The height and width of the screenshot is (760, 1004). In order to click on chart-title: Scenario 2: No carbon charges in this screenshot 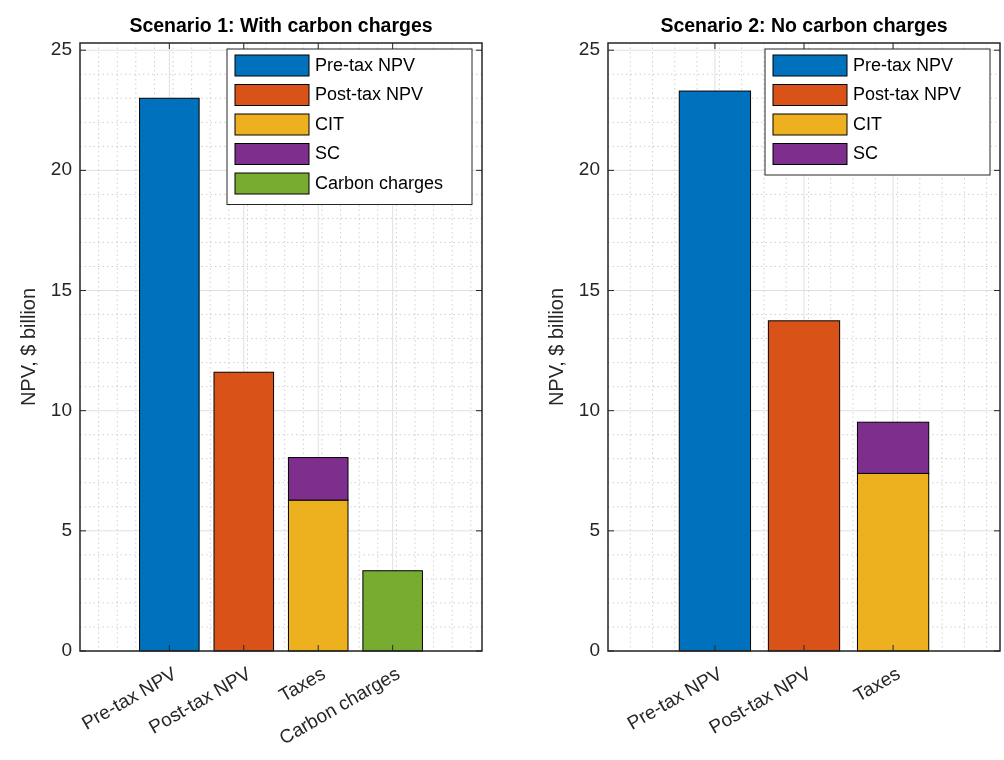, I will do `click(804, 25)`.